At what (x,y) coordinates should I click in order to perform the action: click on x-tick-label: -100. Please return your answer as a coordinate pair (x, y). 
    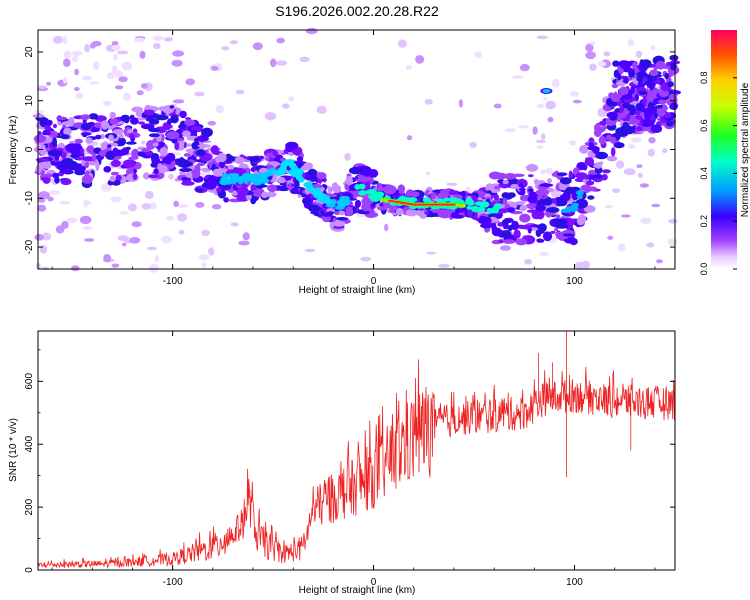
    Looking at the image, I should click on (173, 582).